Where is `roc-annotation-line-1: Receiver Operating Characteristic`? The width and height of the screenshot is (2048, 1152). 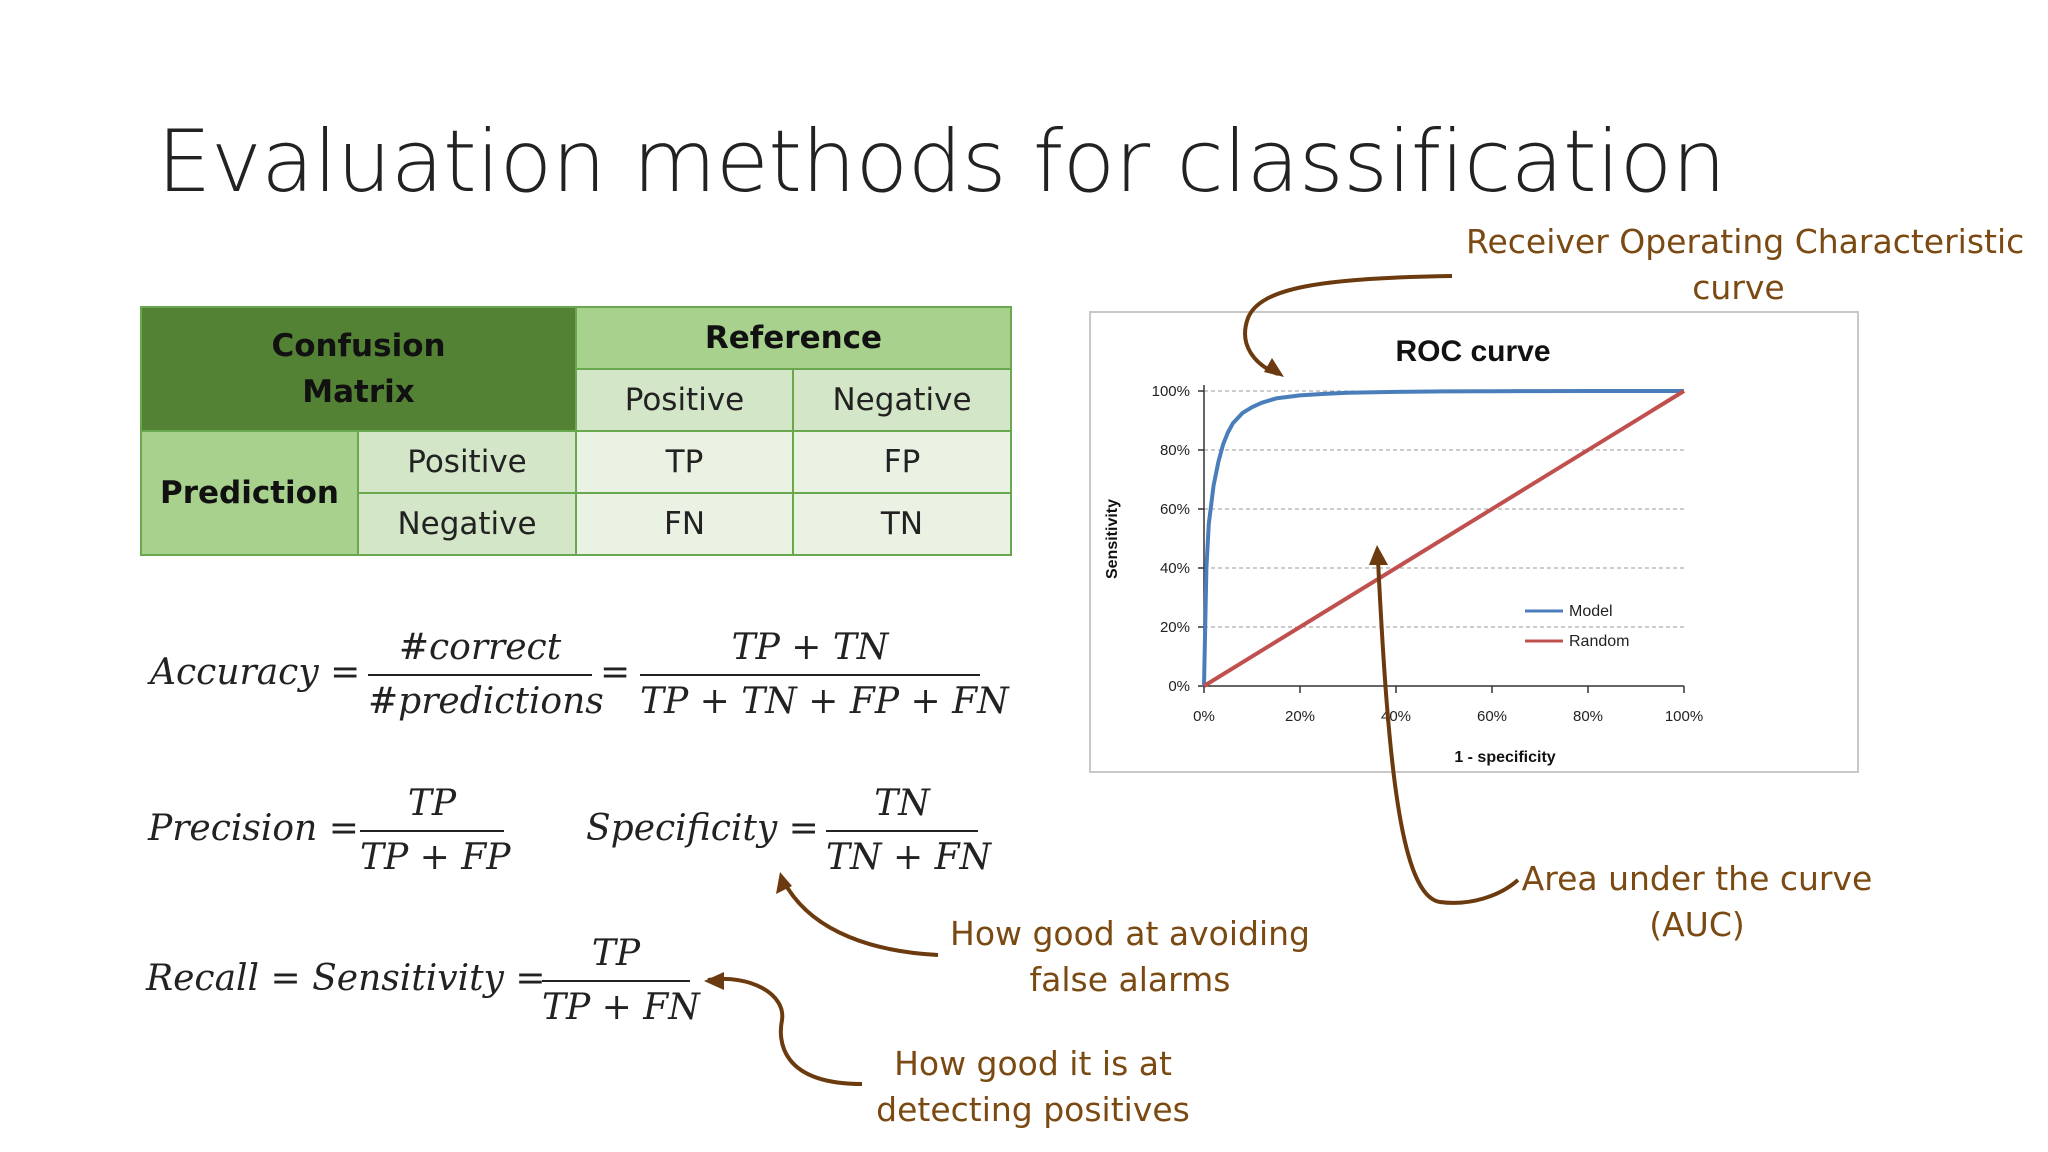 roc-annotation-line-1: Receiver Operating Characteristic is located at coordinates (1745, 241).